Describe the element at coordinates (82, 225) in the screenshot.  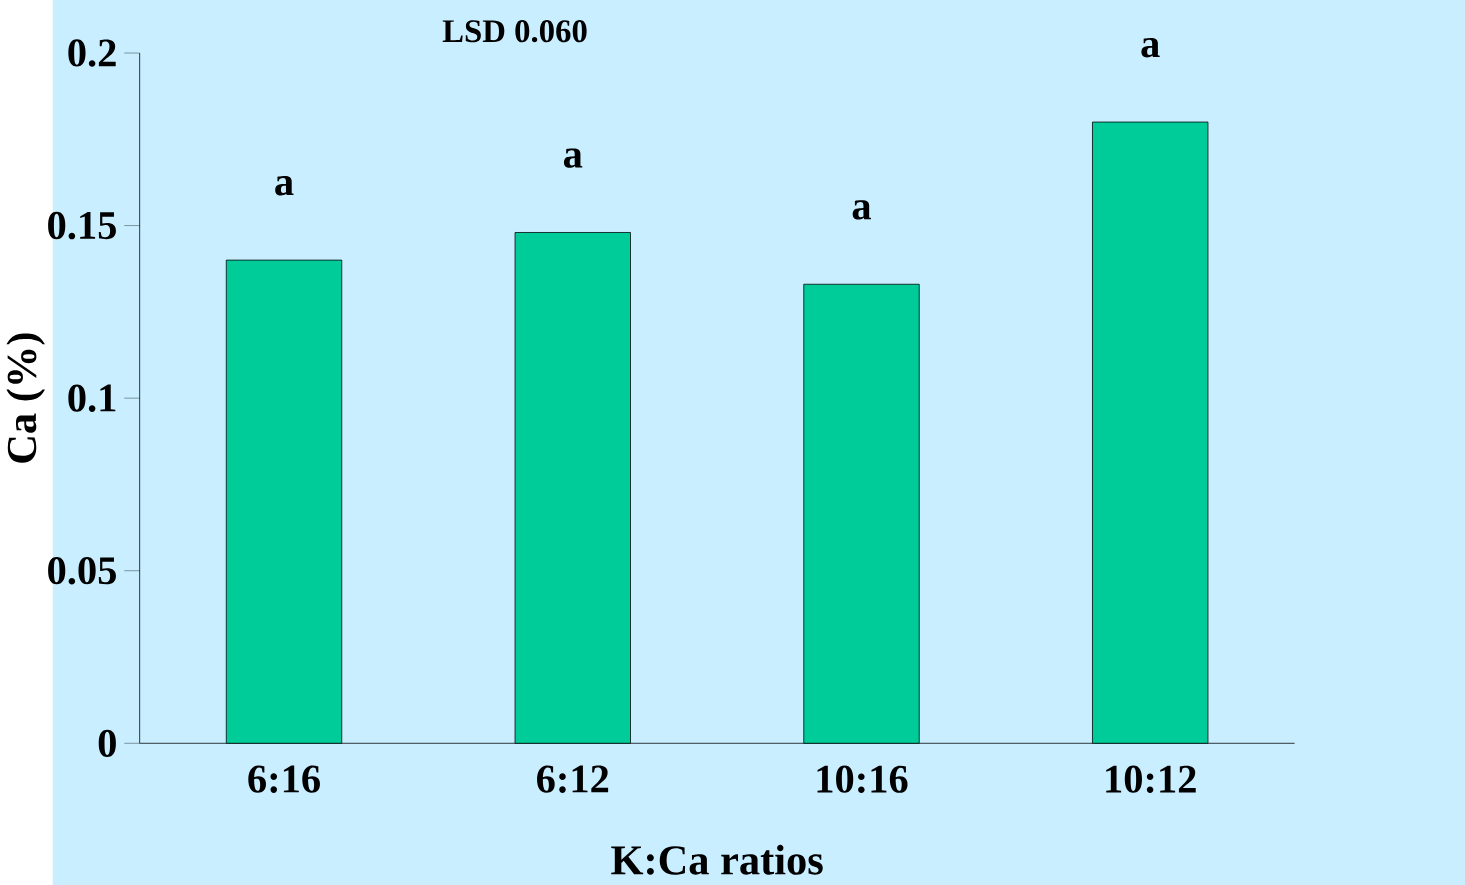
I see `y-tick-label: 0.15` at that location.